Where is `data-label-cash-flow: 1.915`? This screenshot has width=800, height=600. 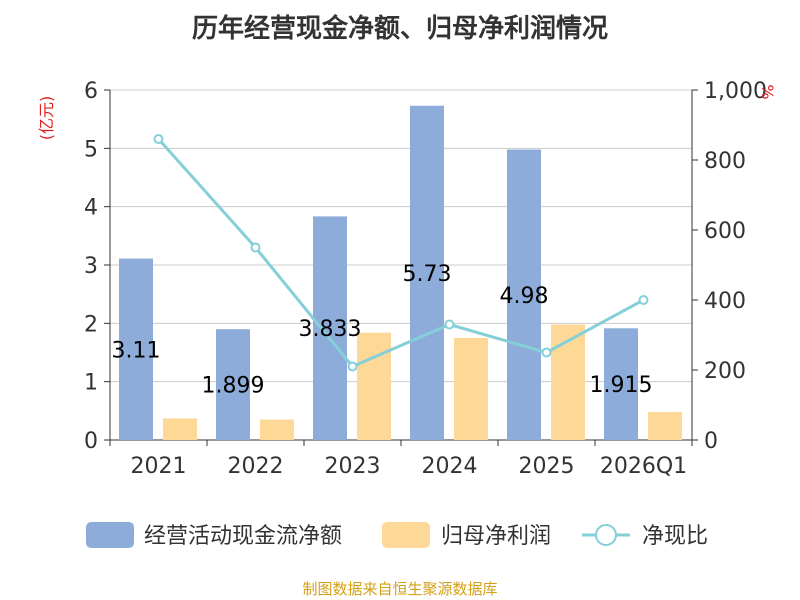
data-label-cash-flow: 1.915 is located at coordinates (621, 385).